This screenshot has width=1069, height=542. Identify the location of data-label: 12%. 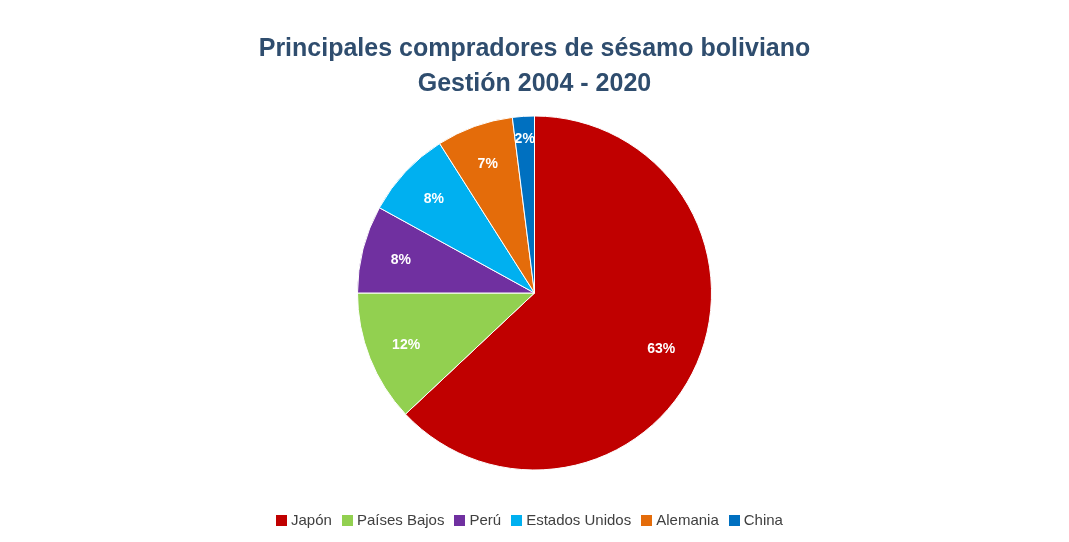
(406, 343).